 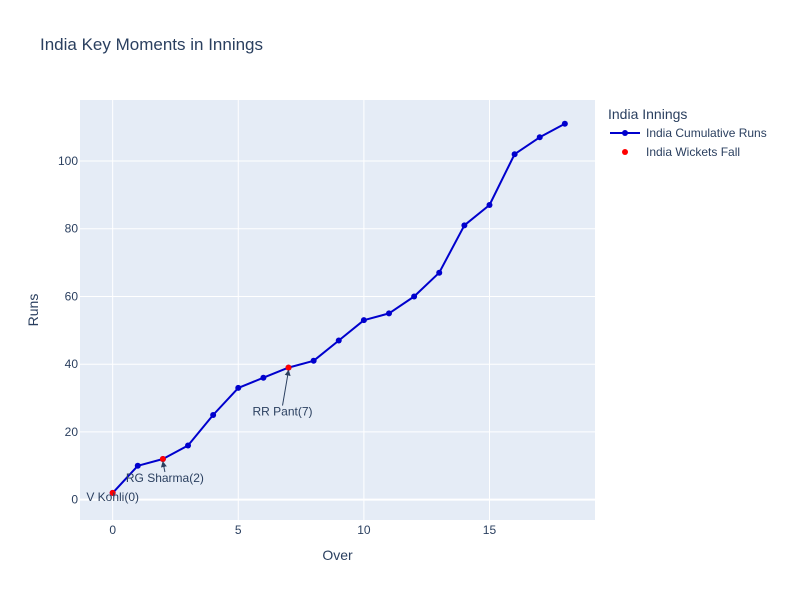 I want to click on legend-title: India Innings, so click(x=647, y=114).